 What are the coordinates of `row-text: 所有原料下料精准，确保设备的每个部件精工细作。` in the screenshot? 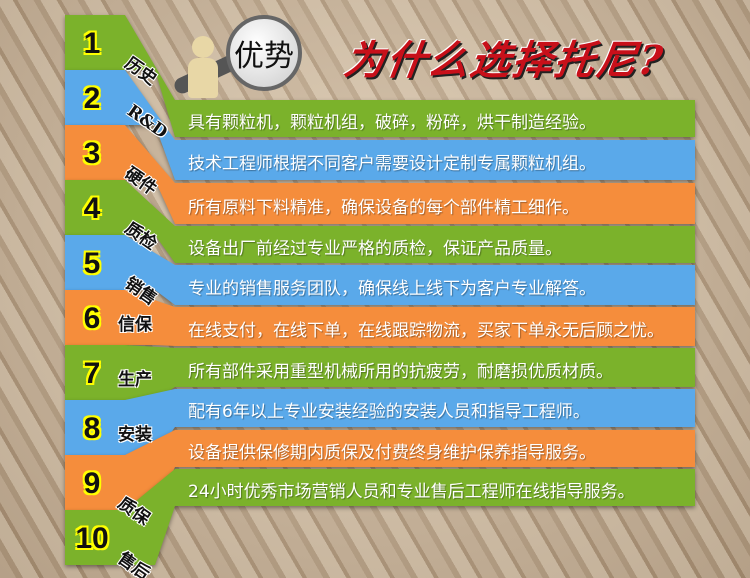 It's located at (383, 207).